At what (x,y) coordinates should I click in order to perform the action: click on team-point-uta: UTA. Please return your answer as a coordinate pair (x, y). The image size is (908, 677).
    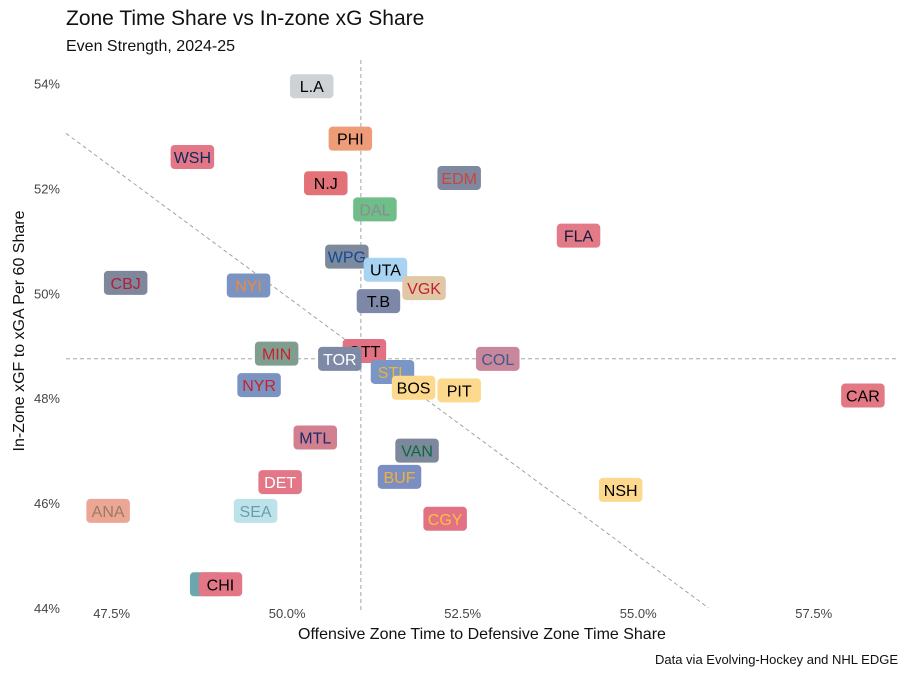
    Looking at the image, I should click on (385, 269).